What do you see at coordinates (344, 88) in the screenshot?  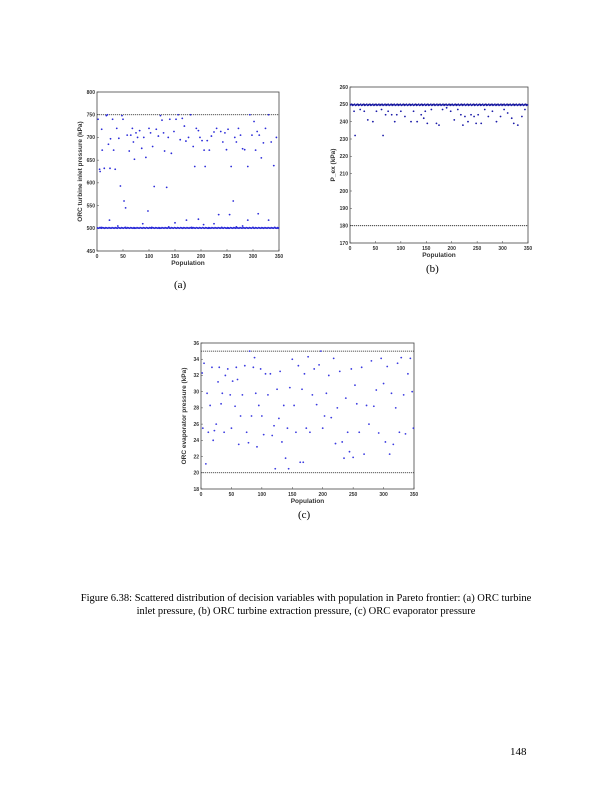 I see `y-tick-label: 260` at bounding box center [344, 88].